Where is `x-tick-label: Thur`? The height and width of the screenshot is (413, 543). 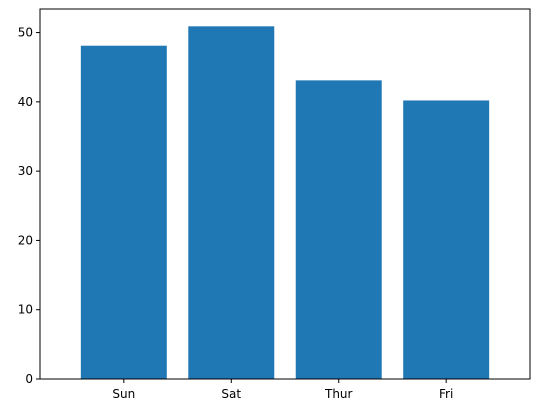
x-tick-label: Thur is located at coordinates (338, 394).